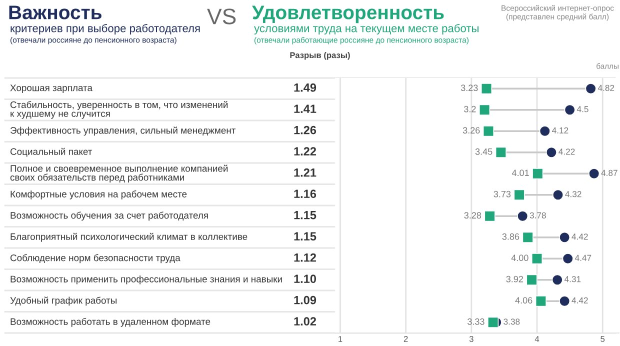 Image resolution: width=620 pixels, height=346 pixels. I want to click on y-tick-label: Удобный график работы, so click(63, 301).